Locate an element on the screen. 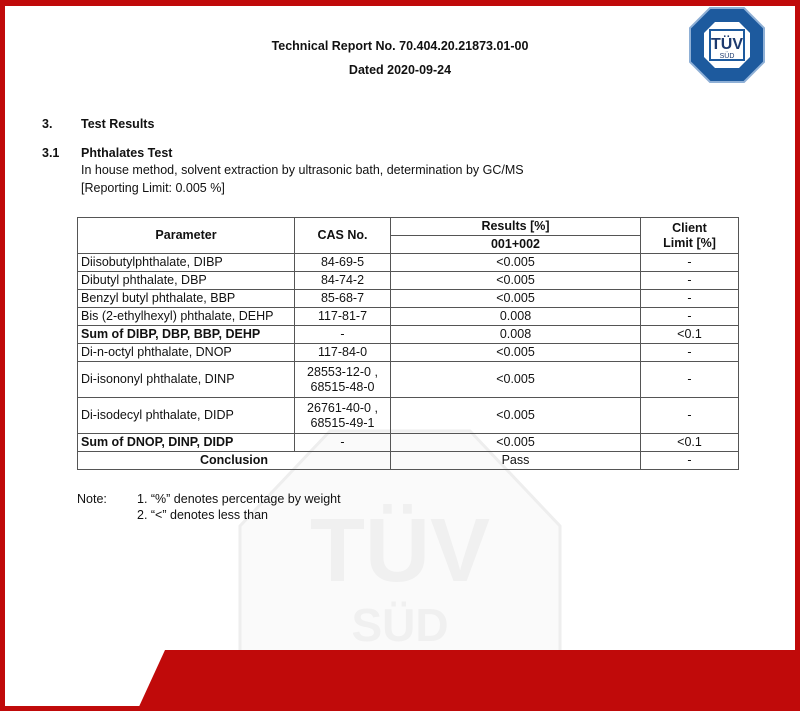 The image size is (800, 711). tuv-sud-logo: TÜV SÜD is located at coordinates (727, 45).